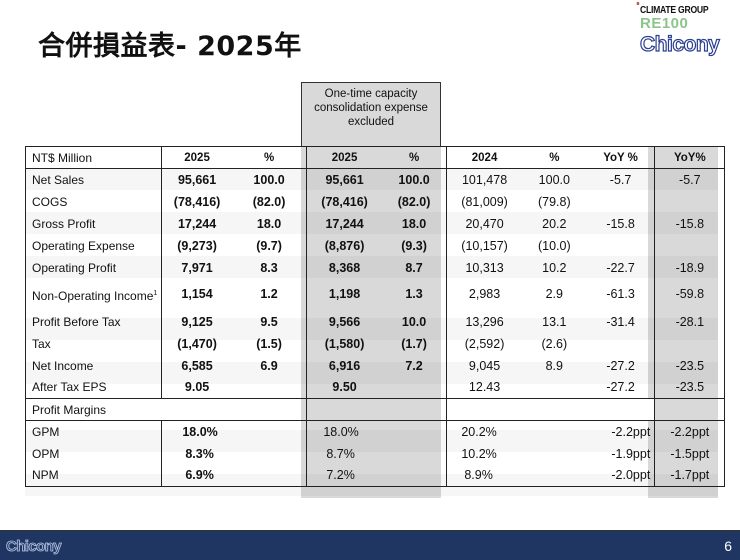  Describe the element at coordinates (621, 431) in the screenshot. I see `margin-yoy: -2.2ppt` at that location.